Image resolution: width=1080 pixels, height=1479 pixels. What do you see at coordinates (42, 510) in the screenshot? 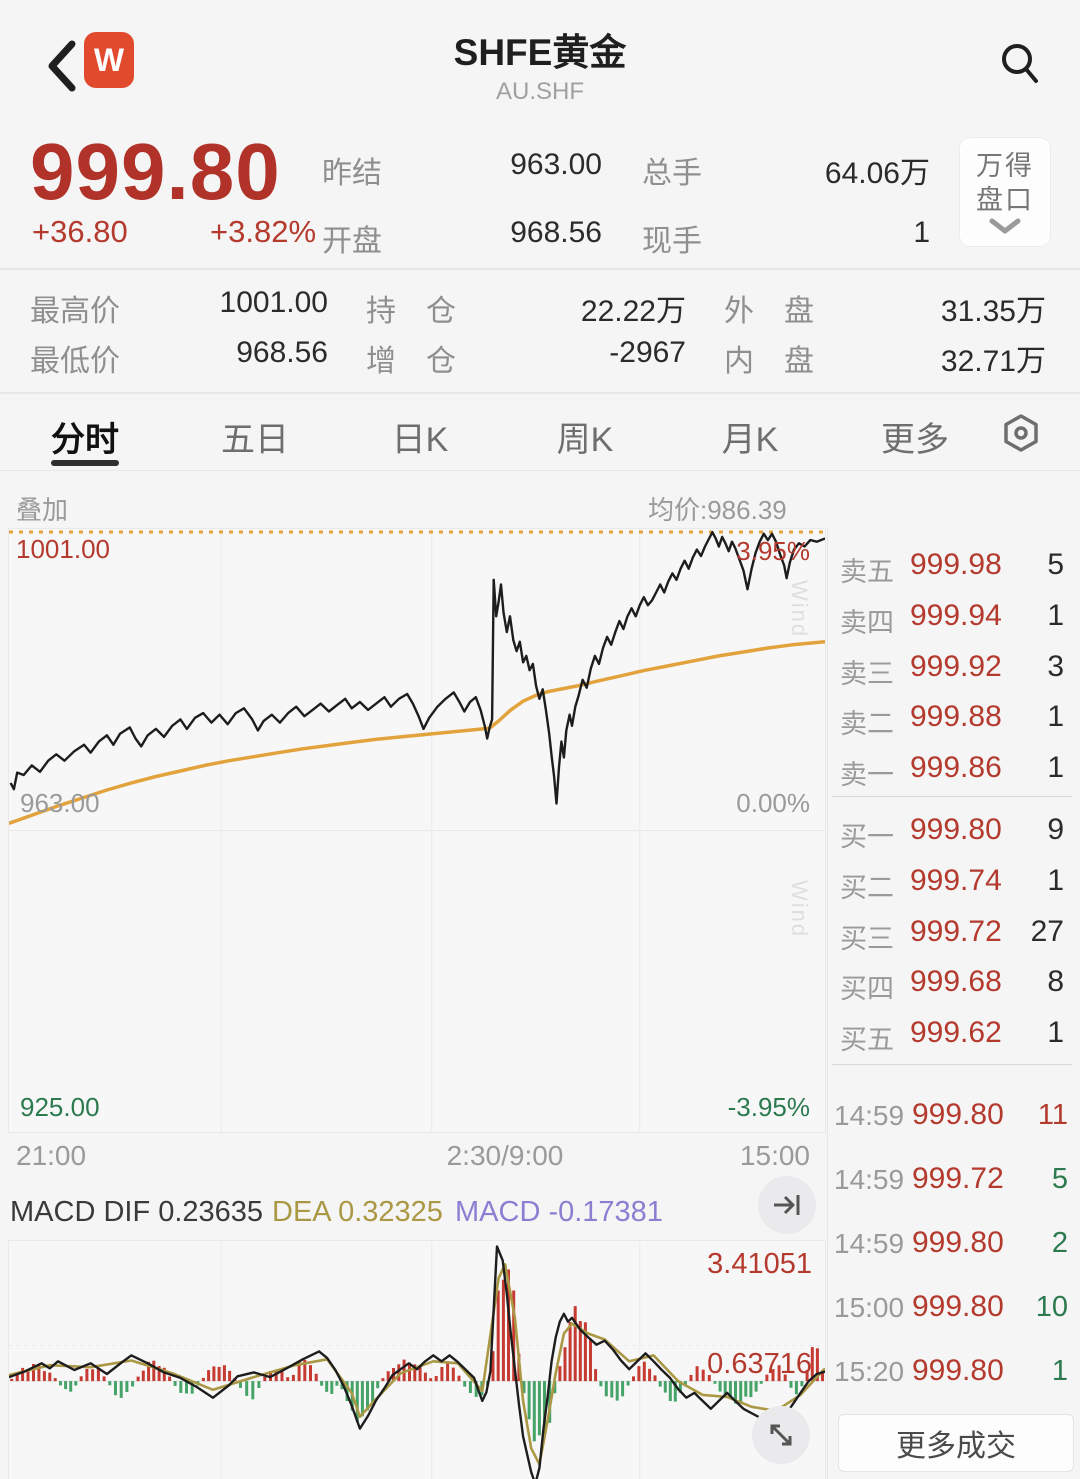
I see `overlay-button: 叠加` at bounding box center [42, 510].